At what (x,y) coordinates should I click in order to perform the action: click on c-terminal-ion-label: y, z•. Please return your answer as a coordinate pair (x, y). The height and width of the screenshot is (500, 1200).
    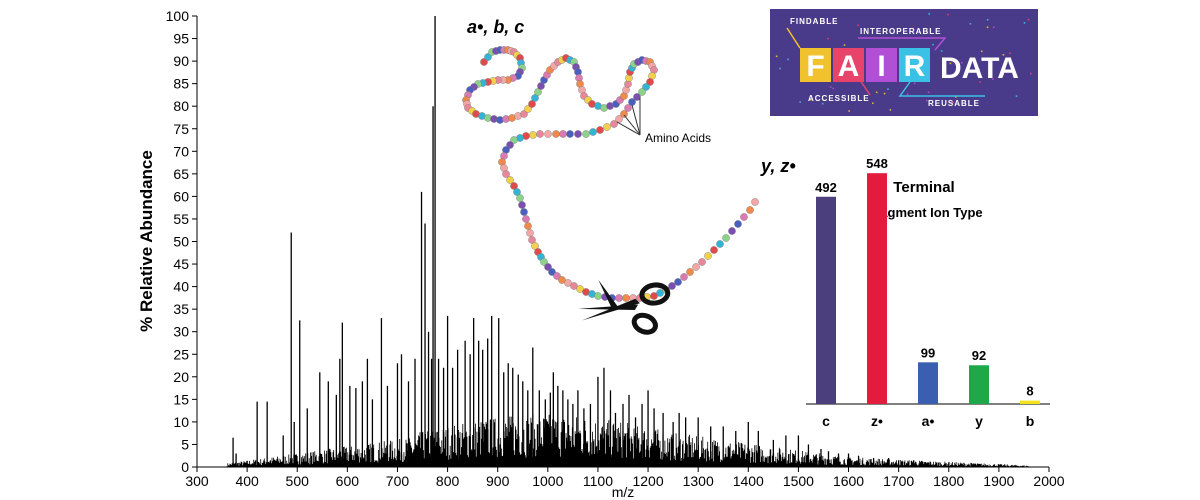
    Looking at the image, I should click on (778, 166).